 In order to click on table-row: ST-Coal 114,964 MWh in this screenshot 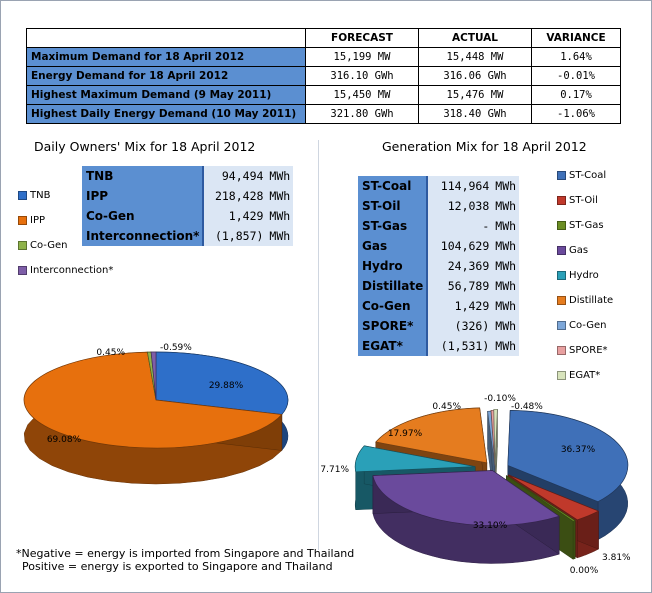, I will do `click(439, 186)`.